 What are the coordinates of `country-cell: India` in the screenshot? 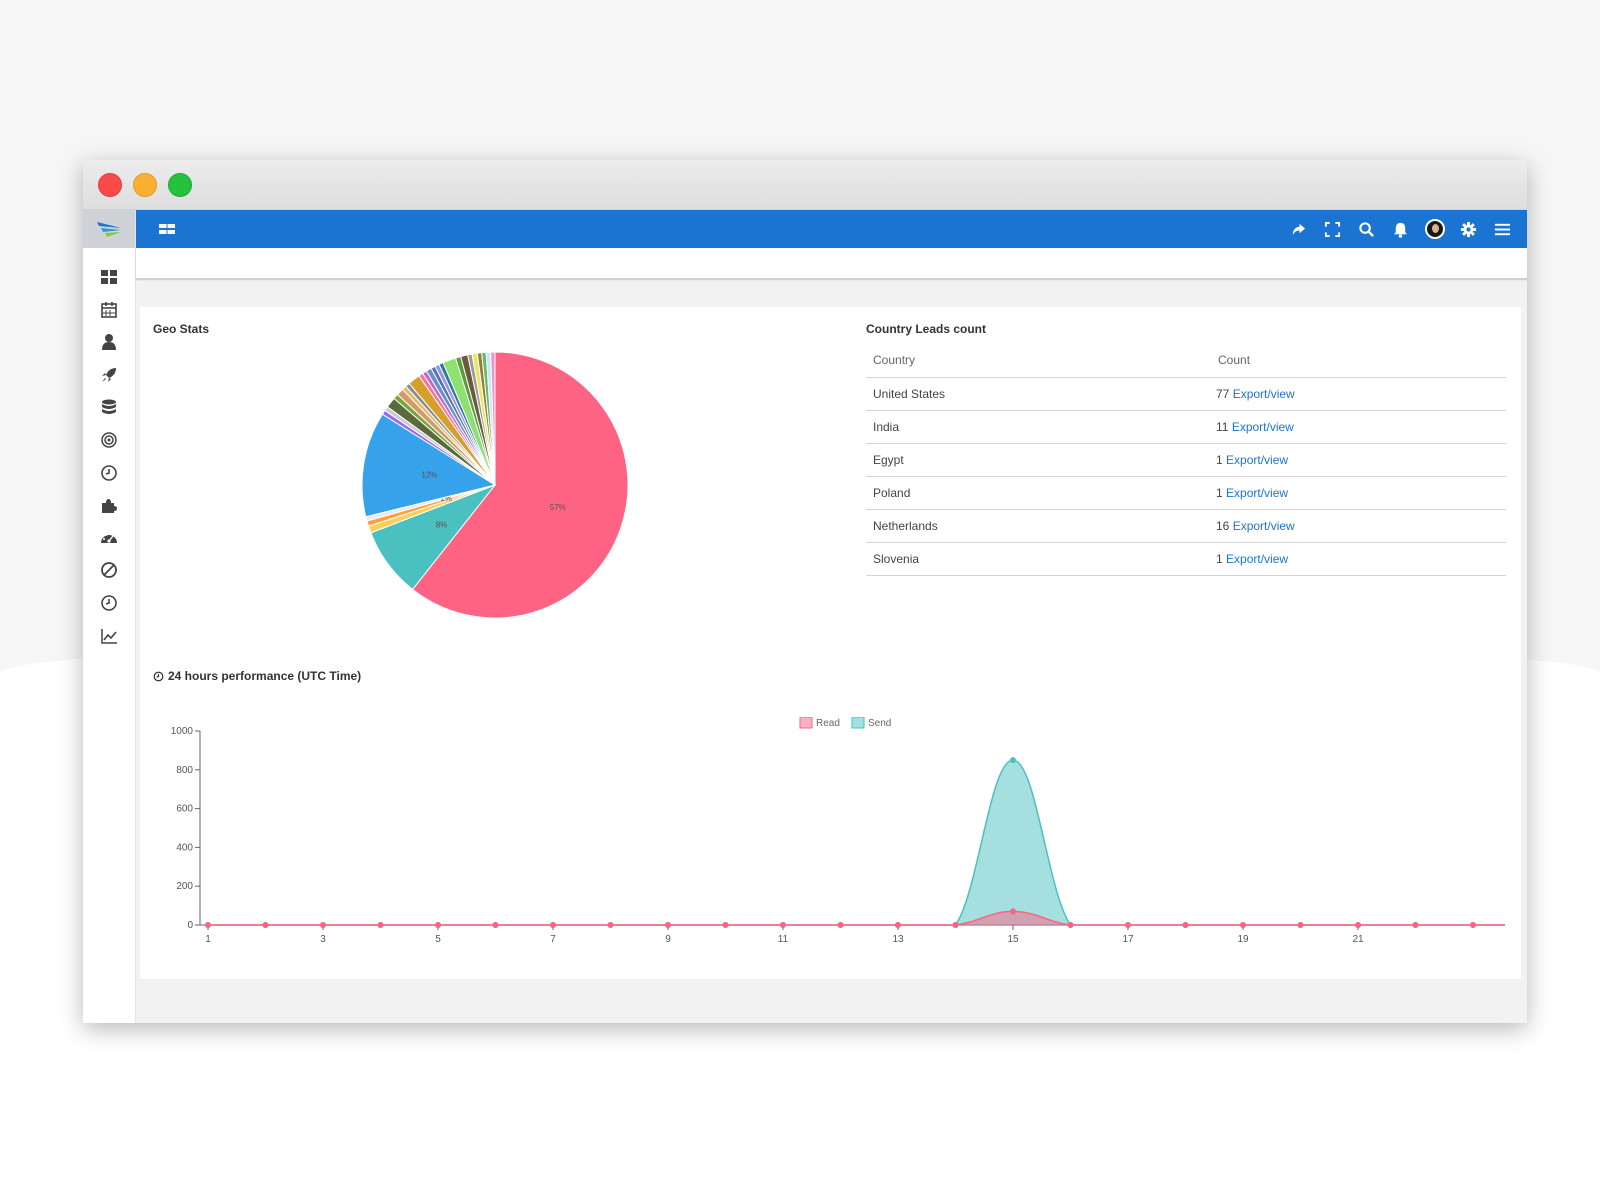 It's located at (1038, 427).